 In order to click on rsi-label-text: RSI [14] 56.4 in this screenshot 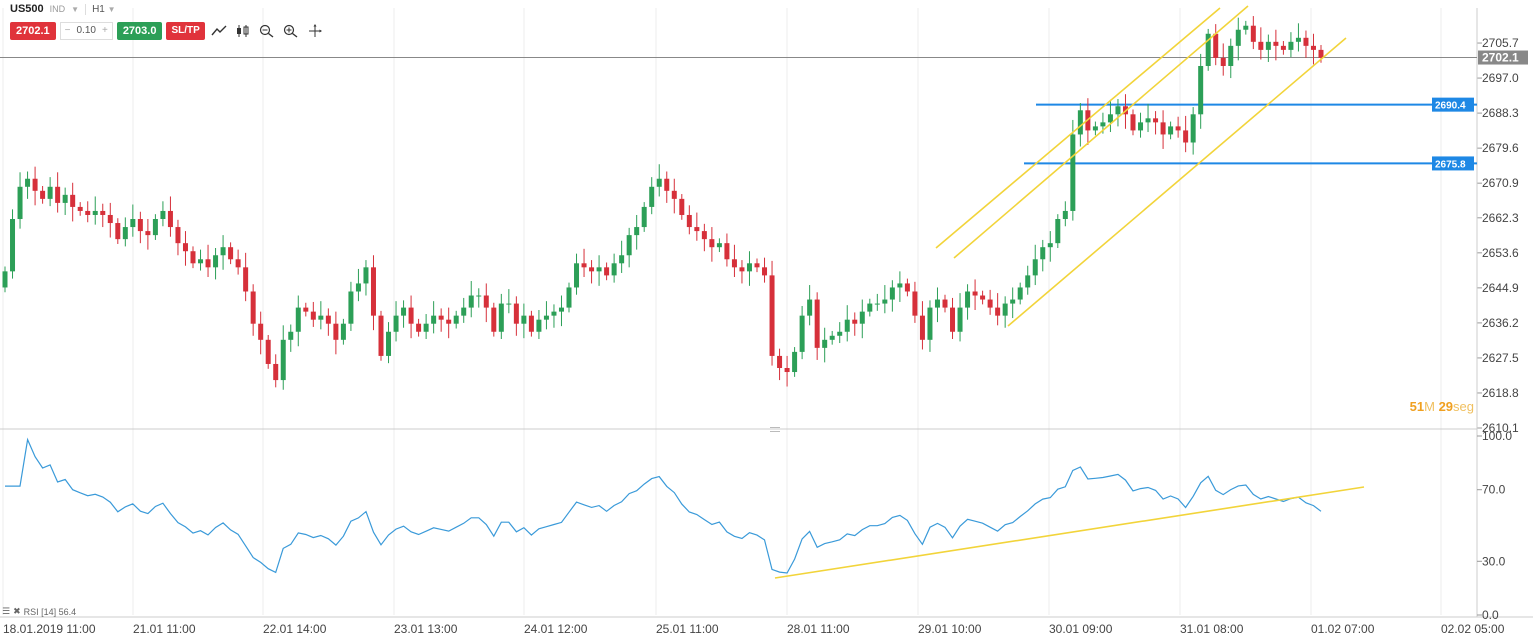, I will do `click(50, 611)`.